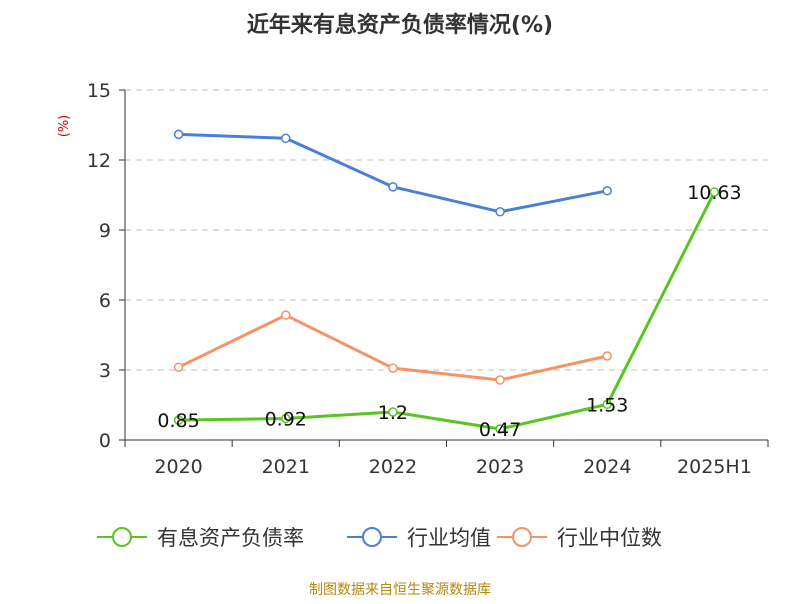 The height and width of the screenshot is (604, 800). What do you see at coordinates (400, 25) in the screenshot?
I see `chart-title: 近年来有息资产负债率情况(%)` at bounding box center [400, 25].